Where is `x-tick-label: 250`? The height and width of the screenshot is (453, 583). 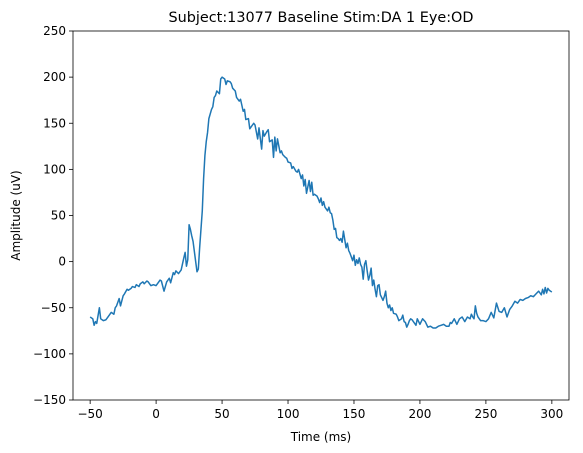
x-tick-label: 250 is located at coordinates (485, 414).